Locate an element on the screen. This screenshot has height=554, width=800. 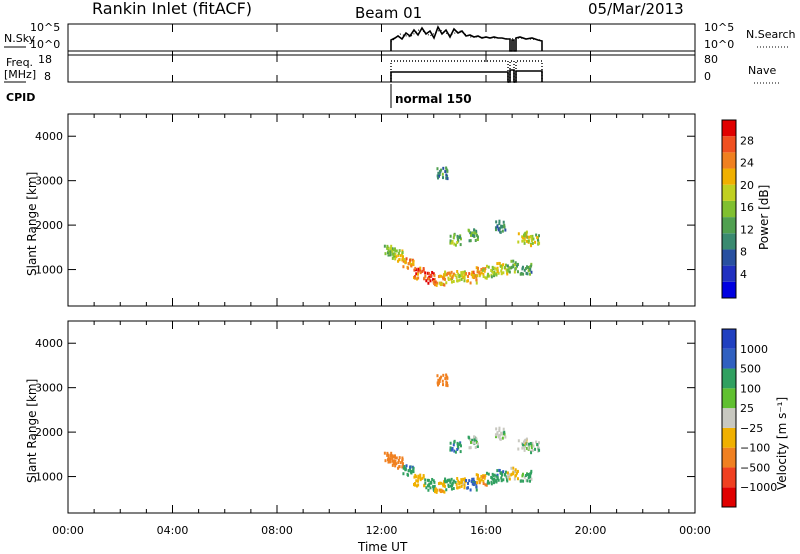
velocity-colorbar-tick: −1000 is located at coordinates (758, 487).